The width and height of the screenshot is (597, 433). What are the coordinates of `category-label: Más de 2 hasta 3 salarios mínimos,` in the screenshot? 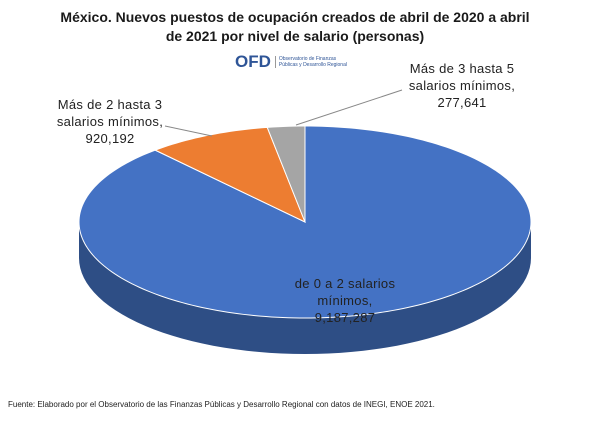 It's located at (110, 113).